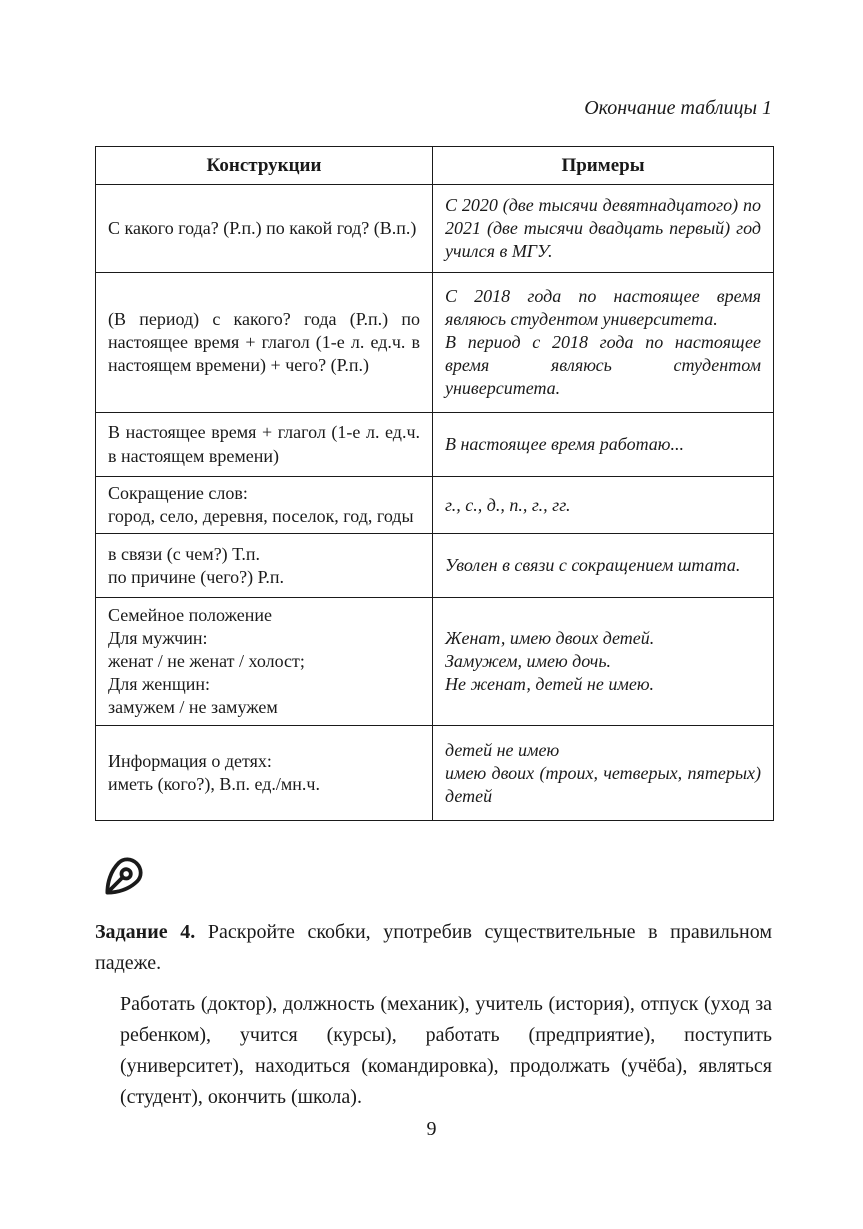 This screenshot has height=1229, width=863. What do you see at coordinates (264, 165) in the screenshot?
I see `column-header-constructions: Конструкции` at bounding box center [264, 165].